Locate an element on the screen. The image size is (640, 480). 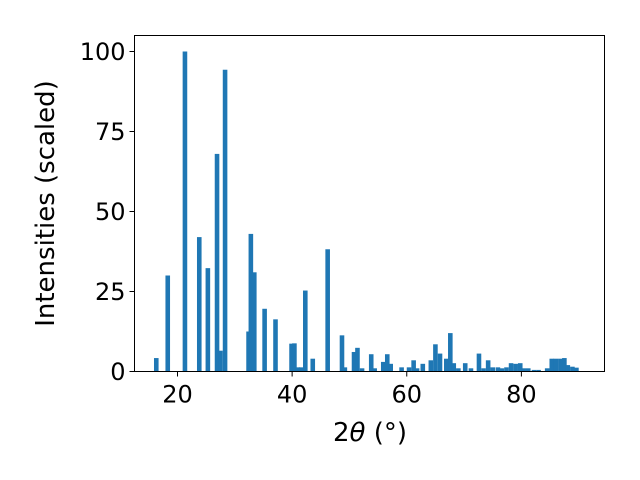
x-axis-label-theta: θ is located at coordinates (358, 433).